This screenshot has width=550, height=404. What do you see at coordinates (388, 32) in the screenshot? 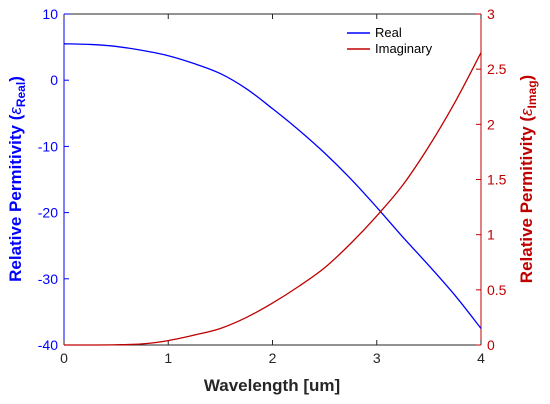
I see `legend-real-label: Real` at bounding box center [388, 32].